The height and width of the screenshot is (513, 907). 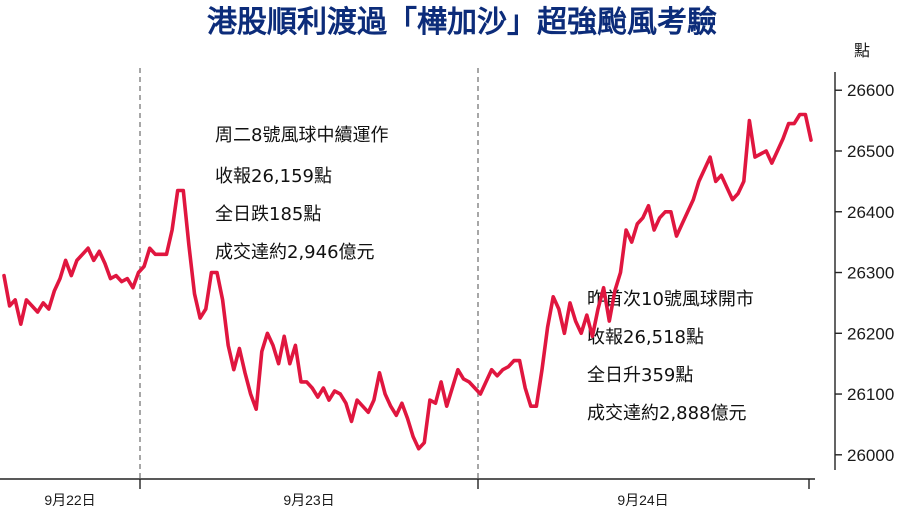 I want to click on annotation-line: 收報26,518點, so click(x=645, y=337).